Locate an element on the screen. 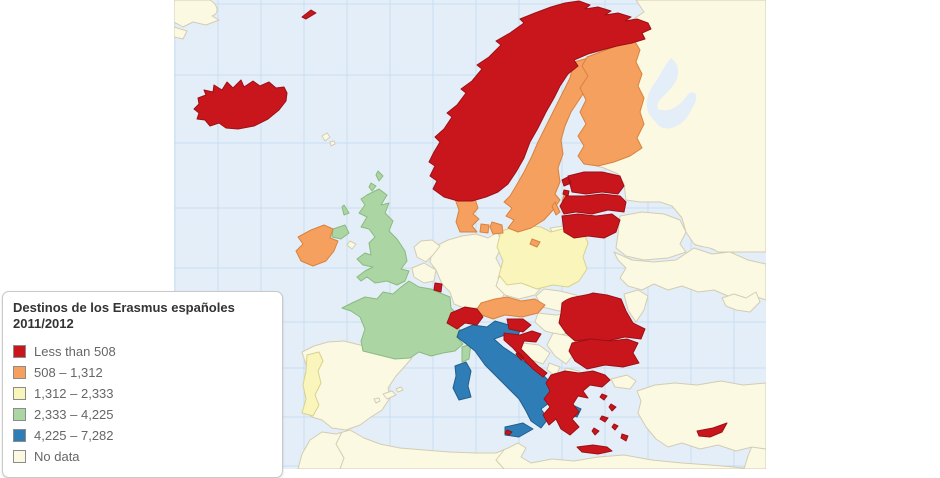 The image size is (940, 478). country-slovenia is located at coordinates (519, 325).